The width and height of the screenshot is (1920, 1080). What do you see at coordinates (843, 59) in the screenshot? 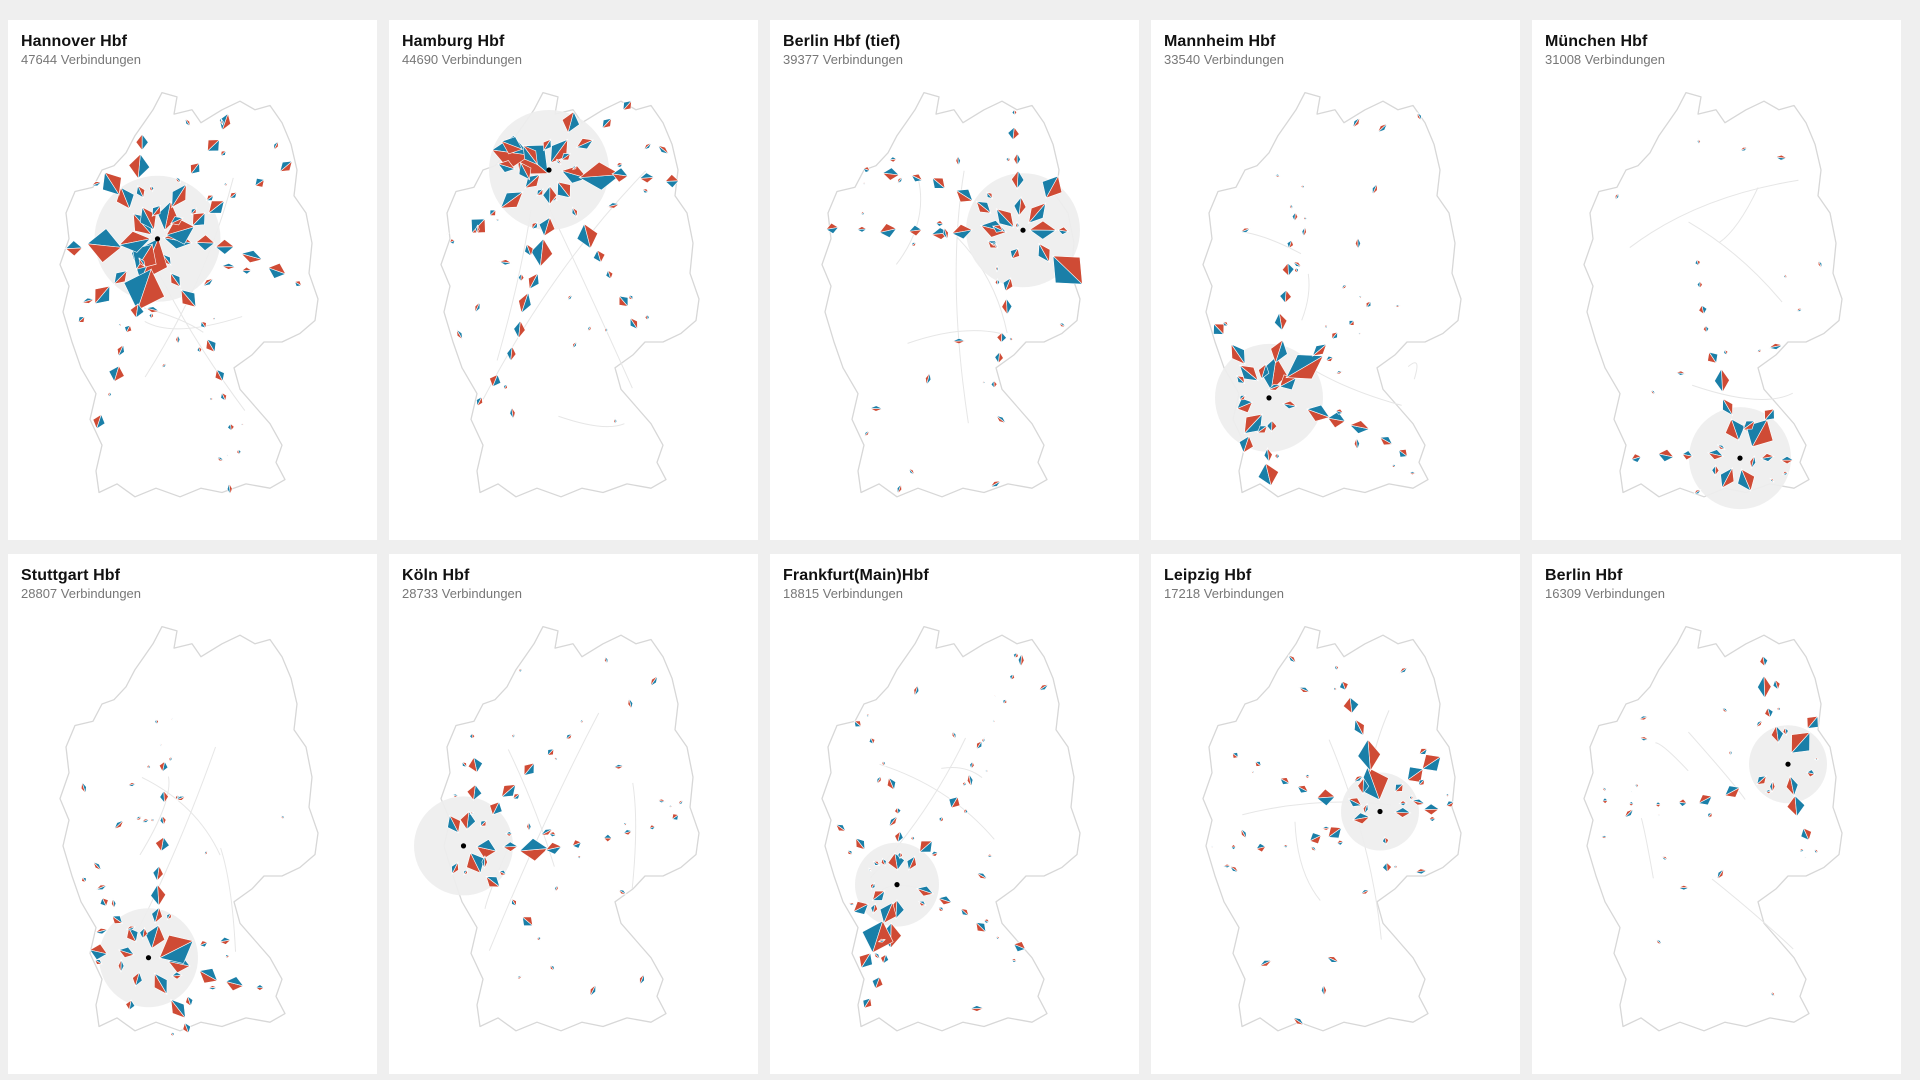
I see `connection-count: 39377 Verbindungen` at bounding box center [843, 59].